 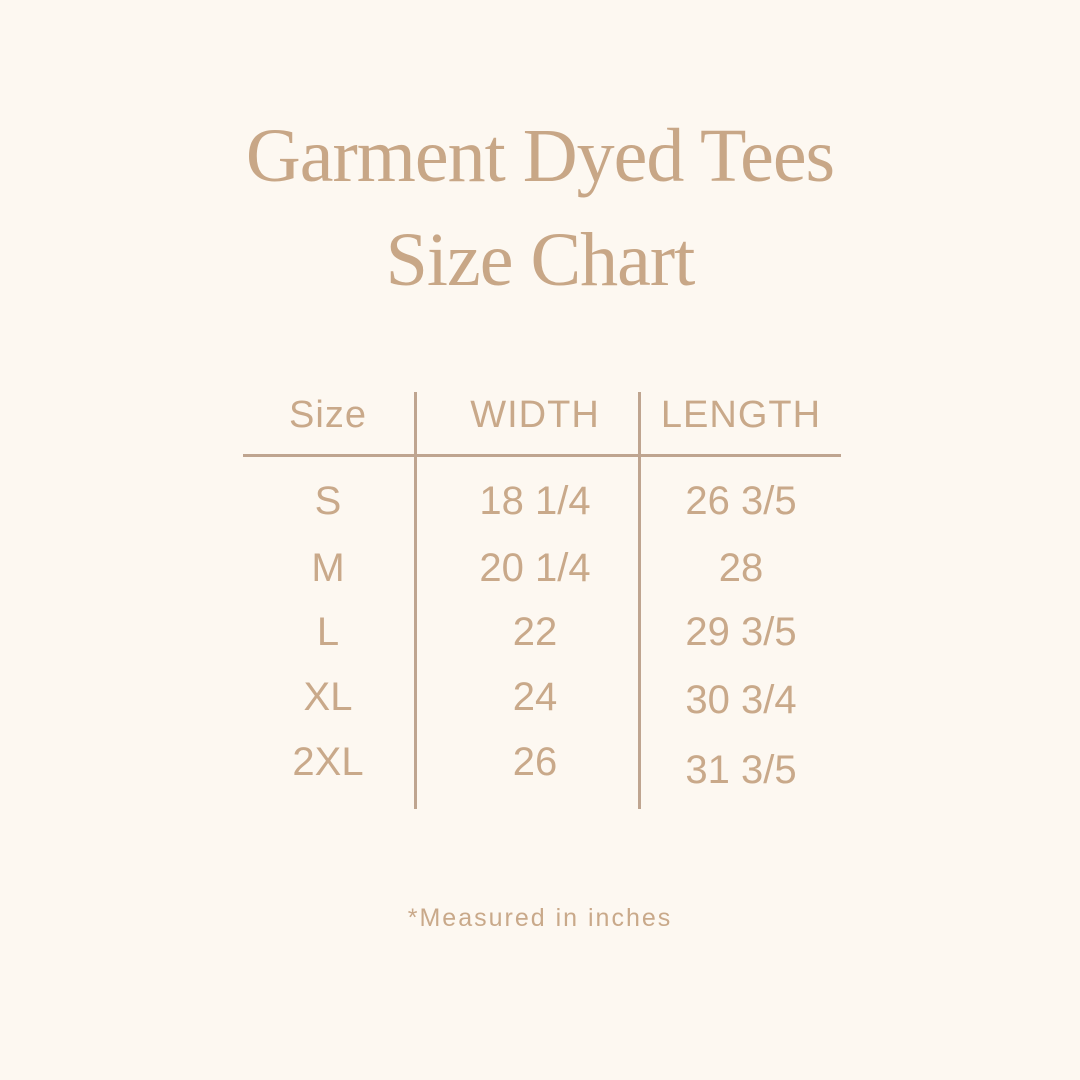 What do you see at coordinates (328, 632) in the screenshot?
I see `cell-size: L` at bounding box center [328, 632].